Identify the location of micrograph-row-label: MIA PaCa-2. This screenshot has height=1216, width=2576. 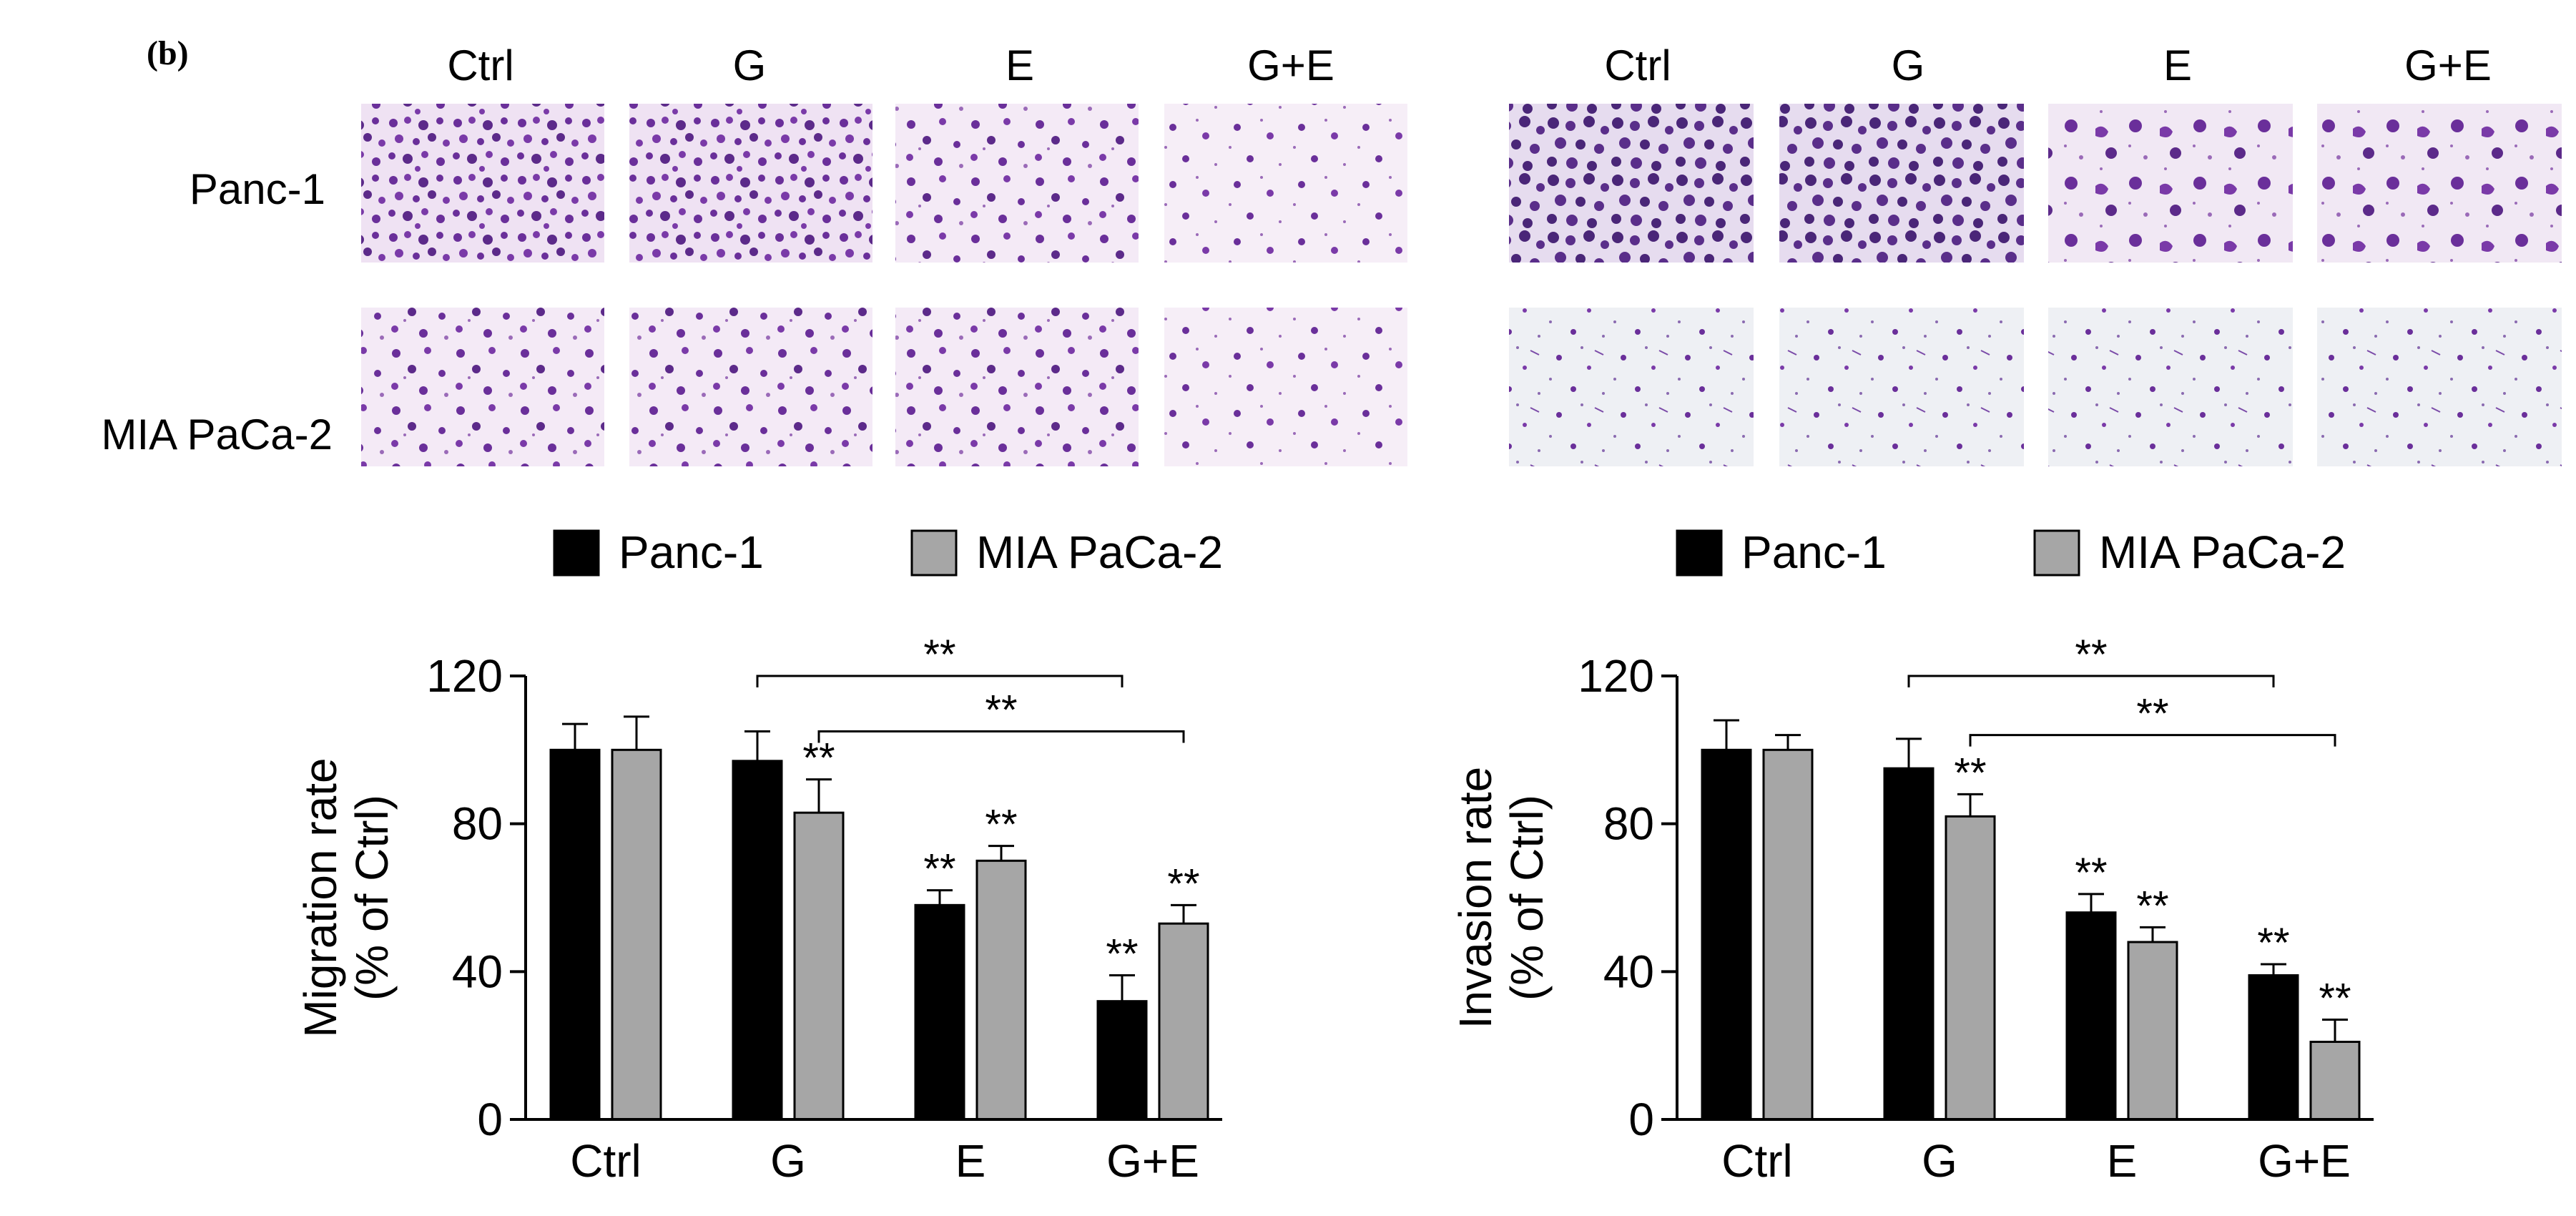
(217, 435).